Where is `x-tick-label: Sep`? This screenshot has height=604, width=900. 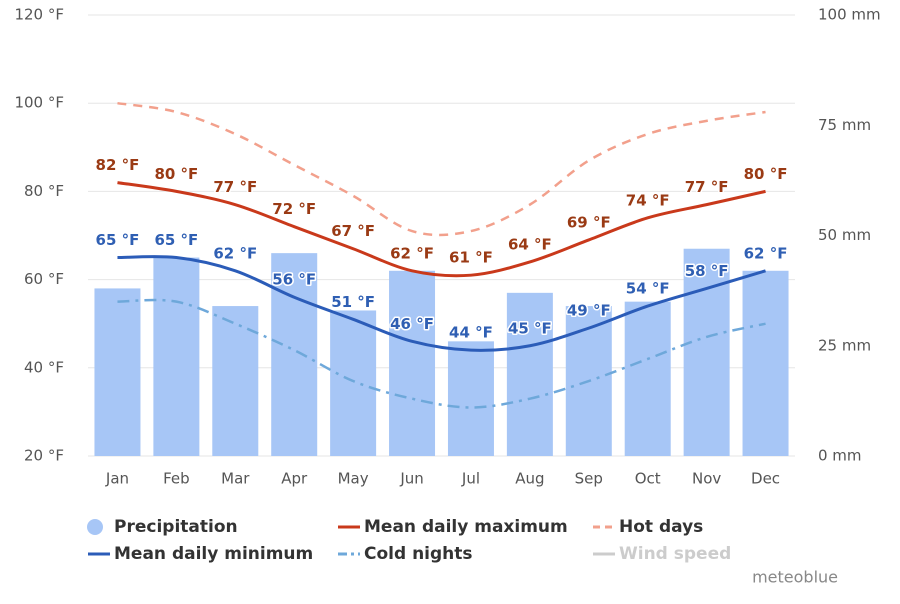 x-tick-label: Sep is located at coordinates (589, 479).